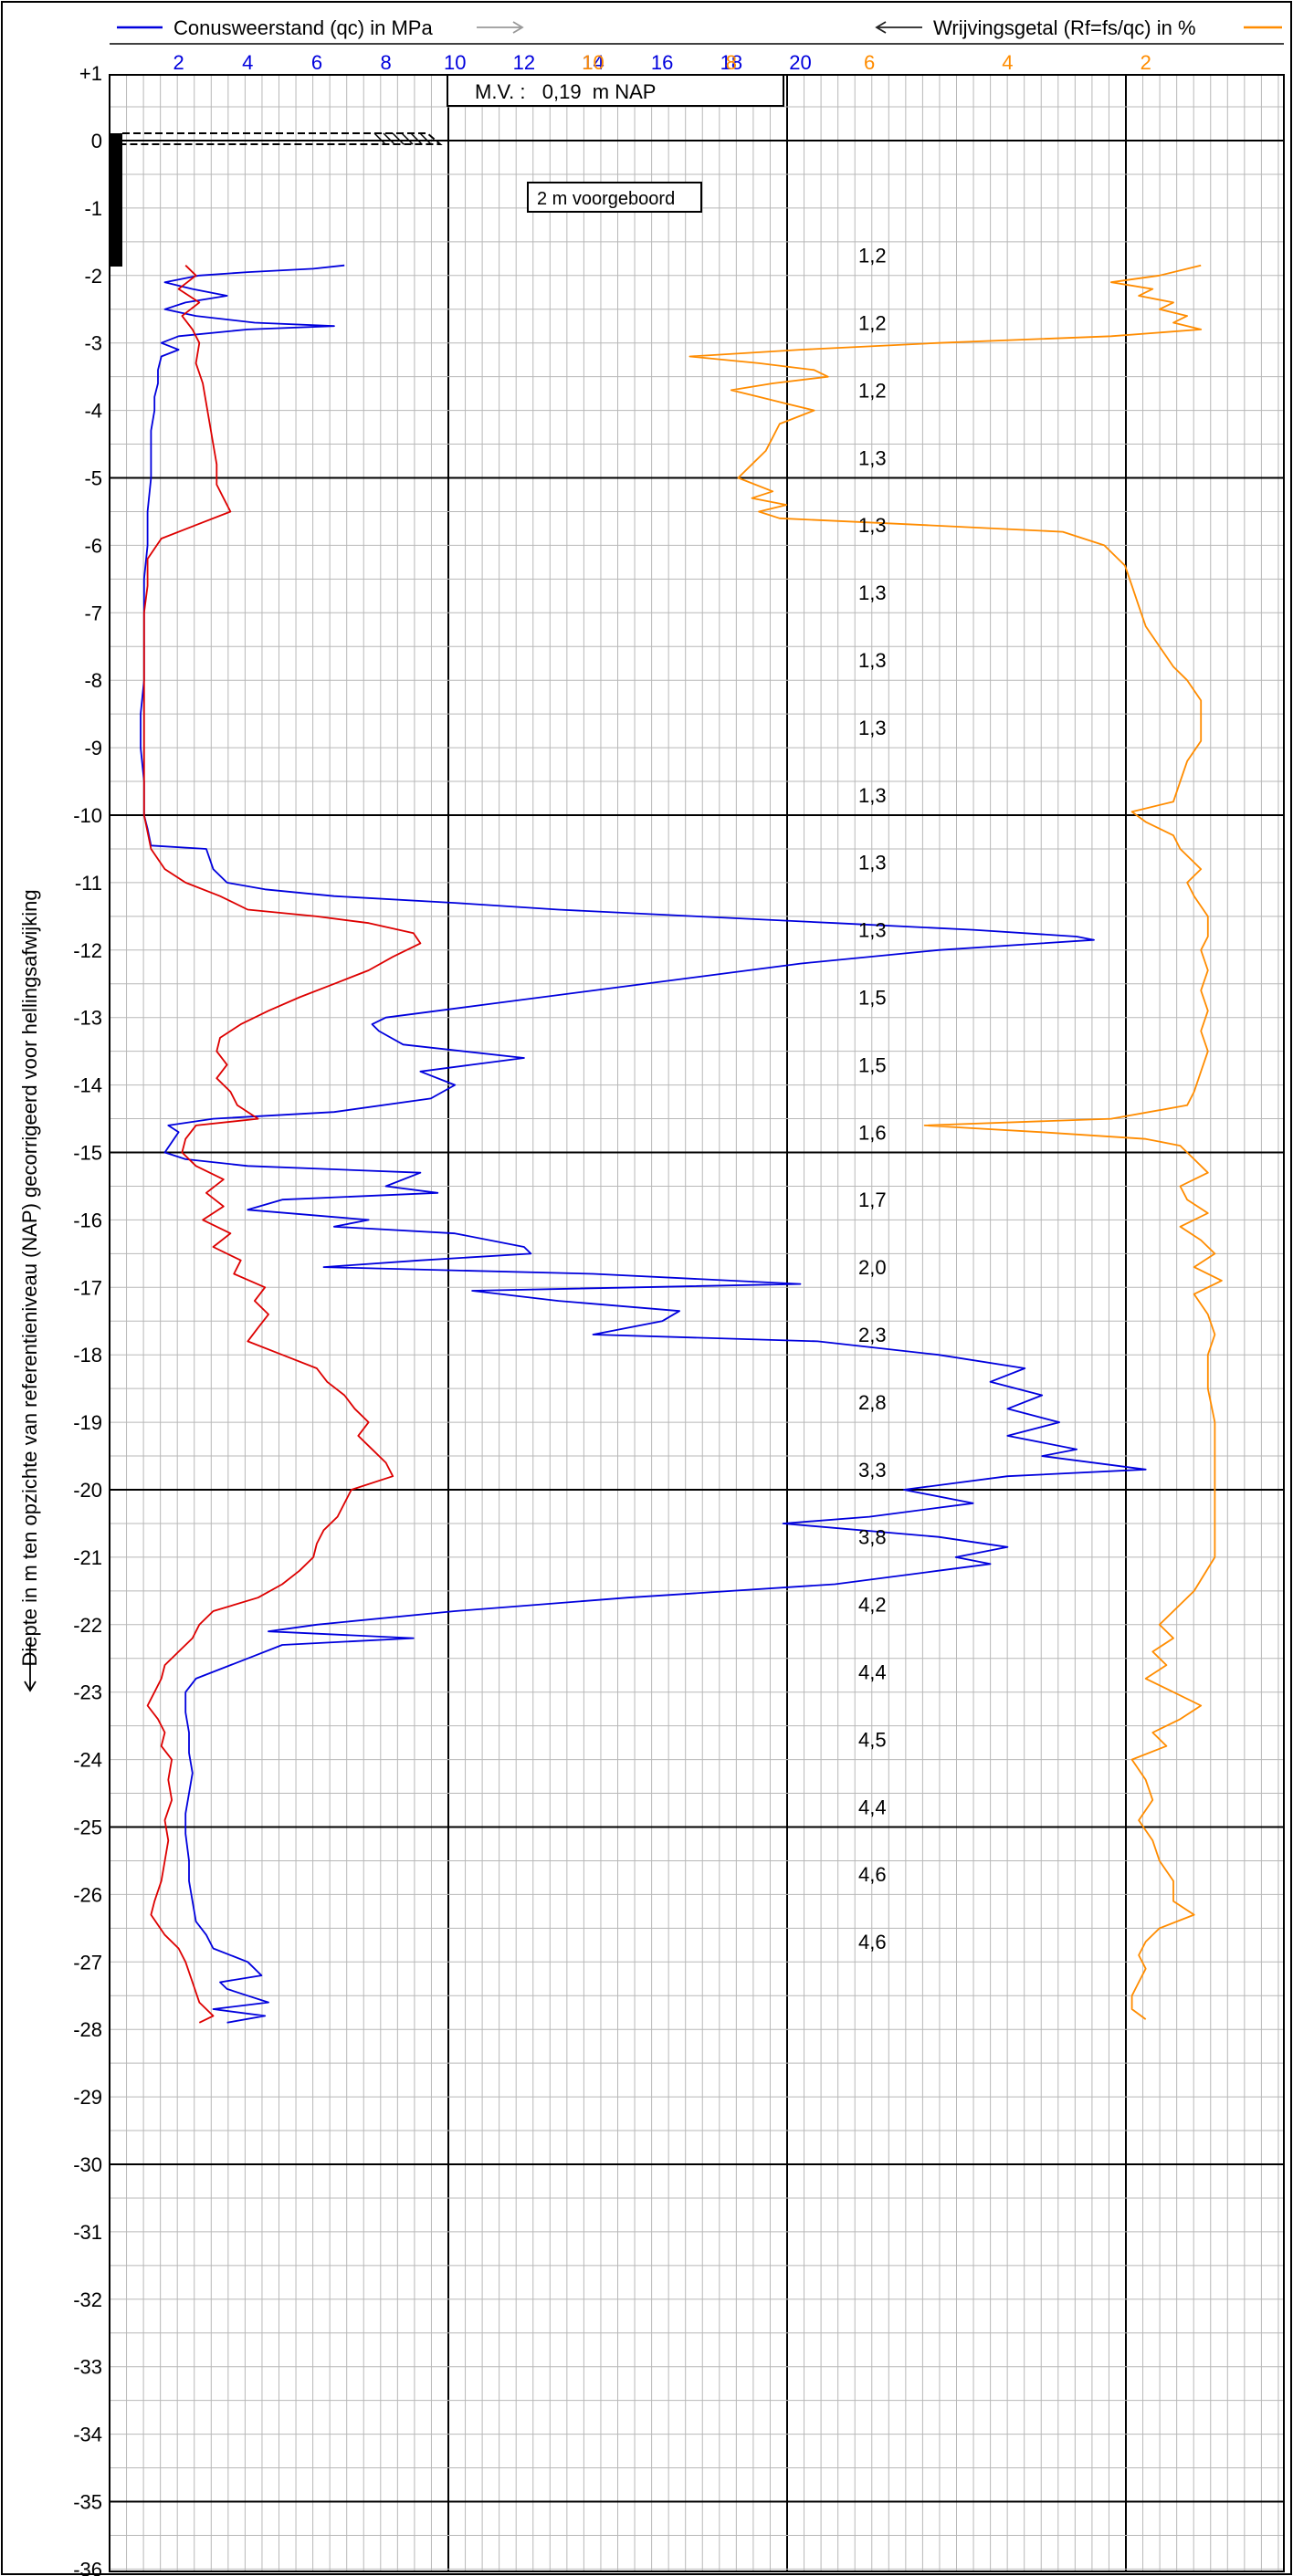 Image resolution: width=1293 pixels, height=2576 pixels. What do you see at coordinates (873, 1064) in the screenshot?
I see `inclination-label: 1,5` at bounding box center [873, 1064].